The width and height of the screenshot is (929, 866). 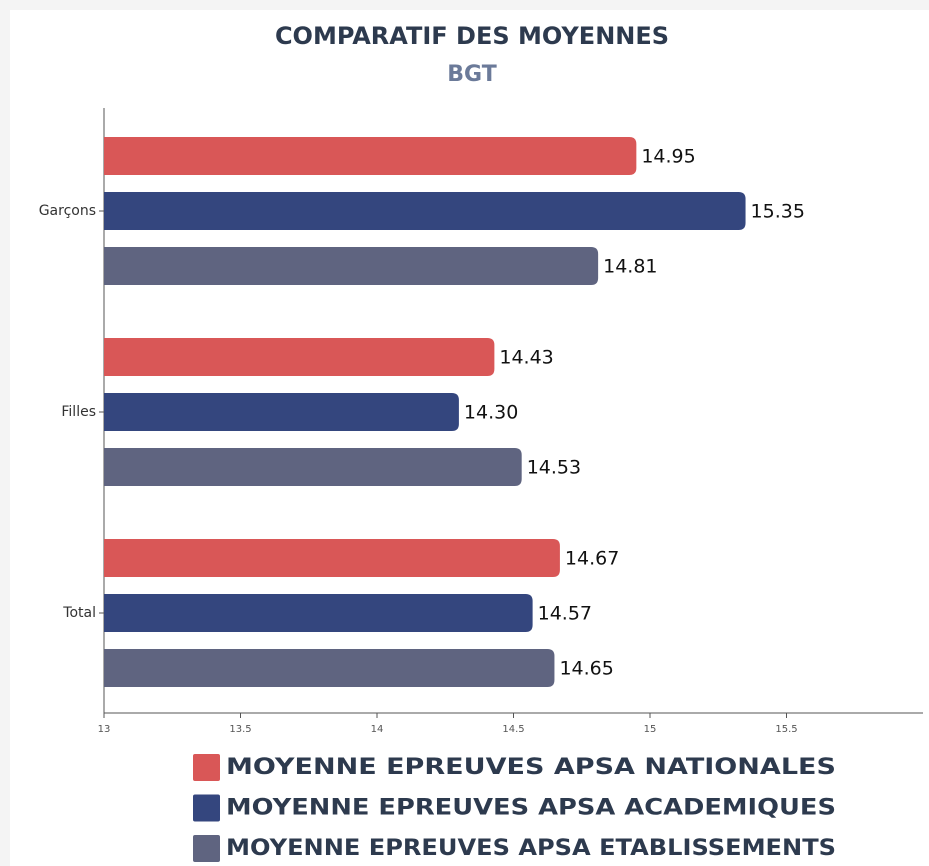 I want to click on value-label: 14.53, so click(x=554, y=468).